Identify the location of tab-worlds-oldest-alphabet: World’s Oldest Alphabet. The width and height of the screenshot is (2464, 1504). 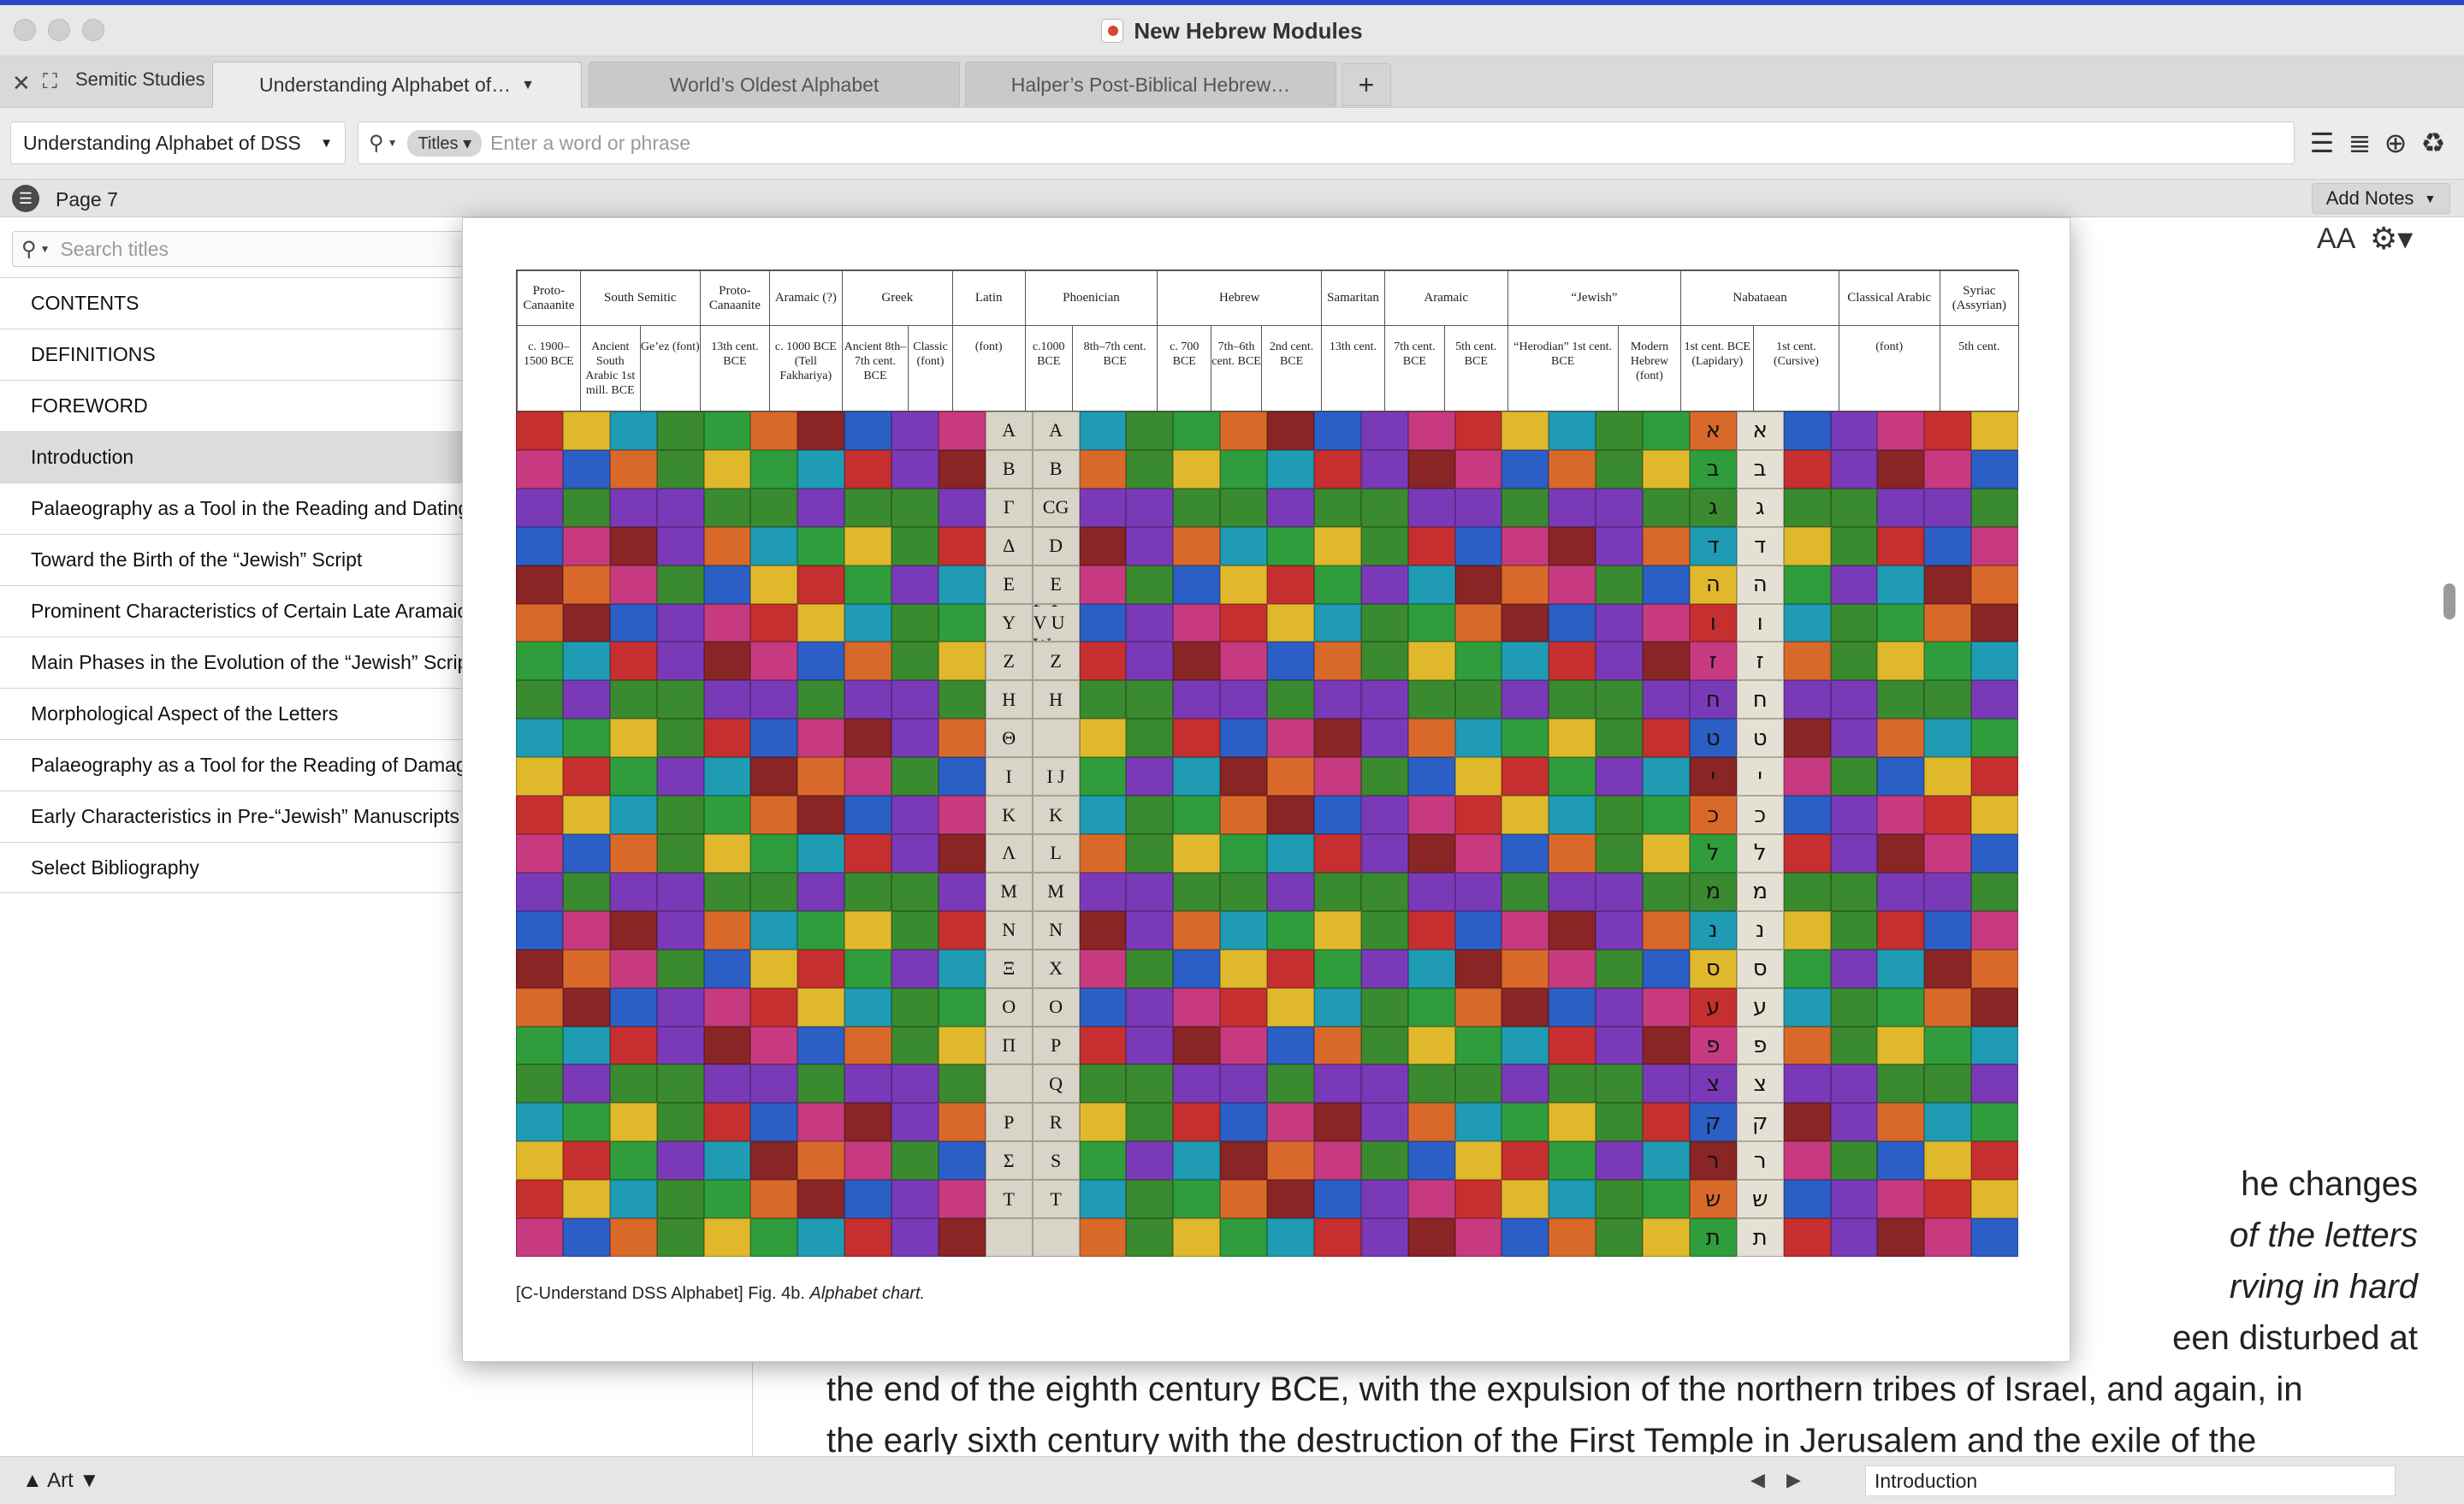
(774, 85).